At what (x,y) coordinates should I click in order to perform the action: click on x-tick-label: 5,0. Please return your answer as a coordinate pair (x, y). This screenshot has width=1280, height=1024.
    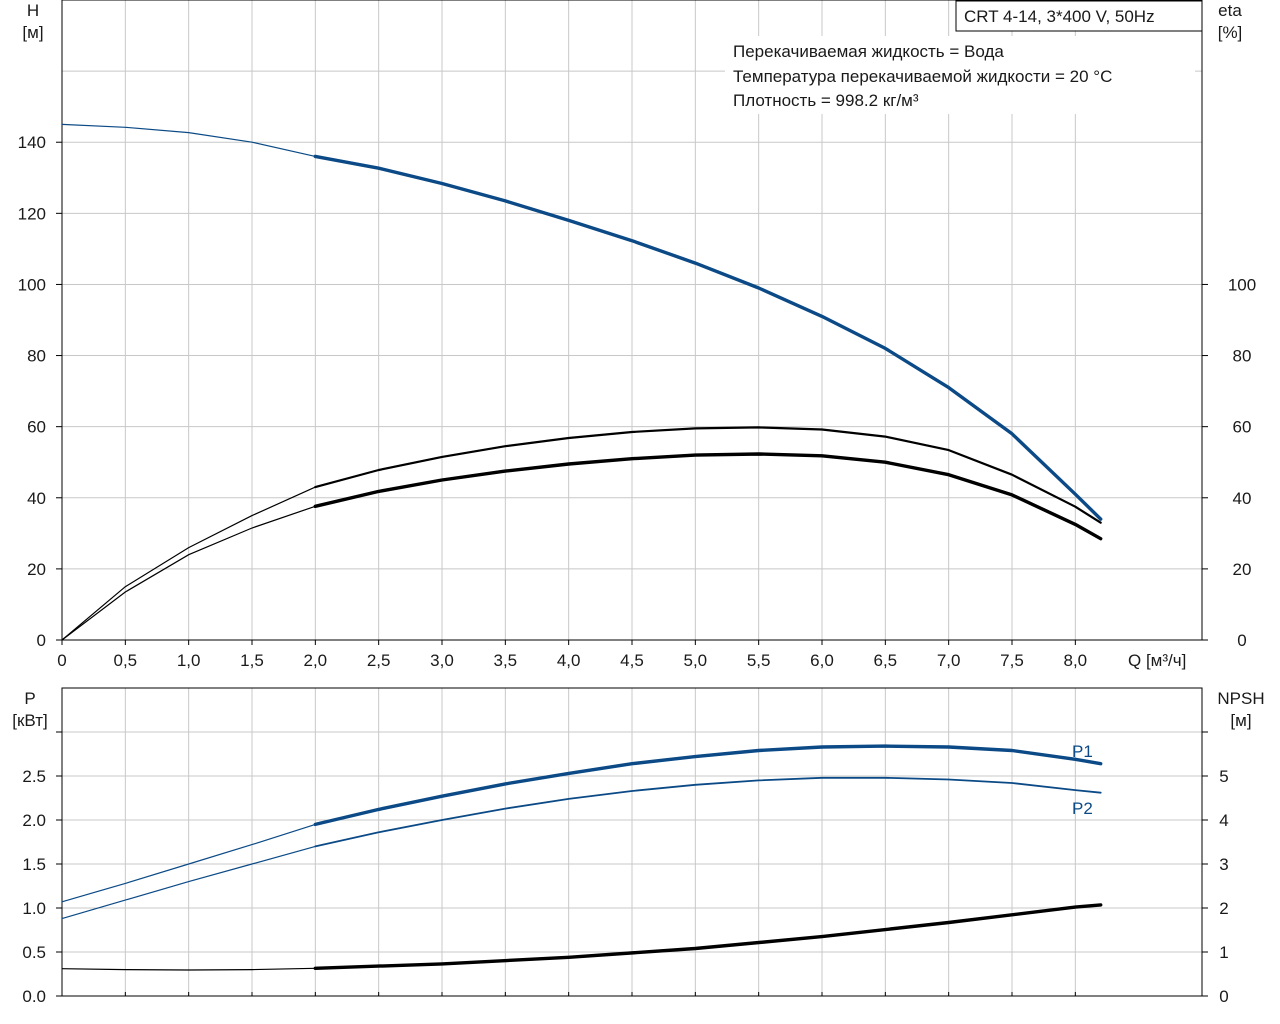
    Looking at the image, I should click on (696, 660).